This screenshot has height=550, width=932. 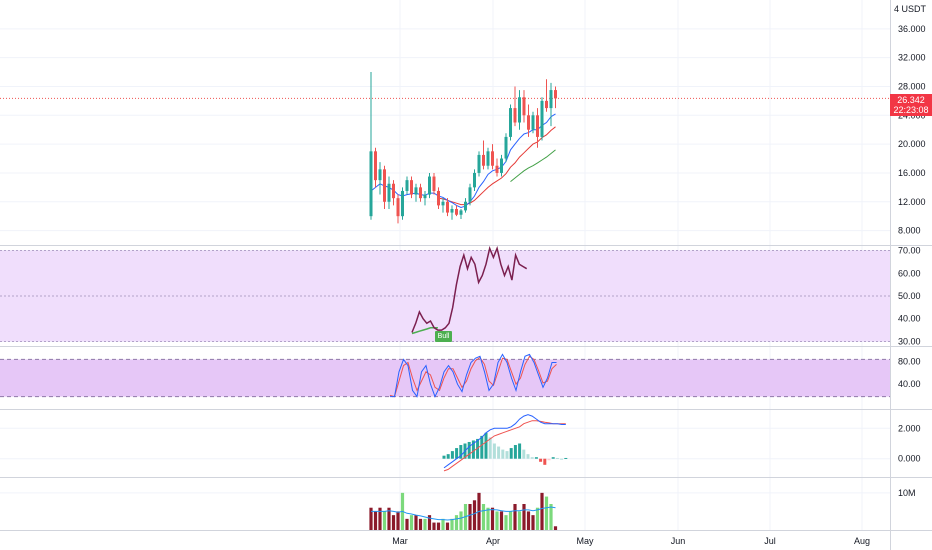 What do you see at coordinates (443, 336) in the screenshot?
I see `bull-divergence-tag: Bull` at bounding box center [443, 336].